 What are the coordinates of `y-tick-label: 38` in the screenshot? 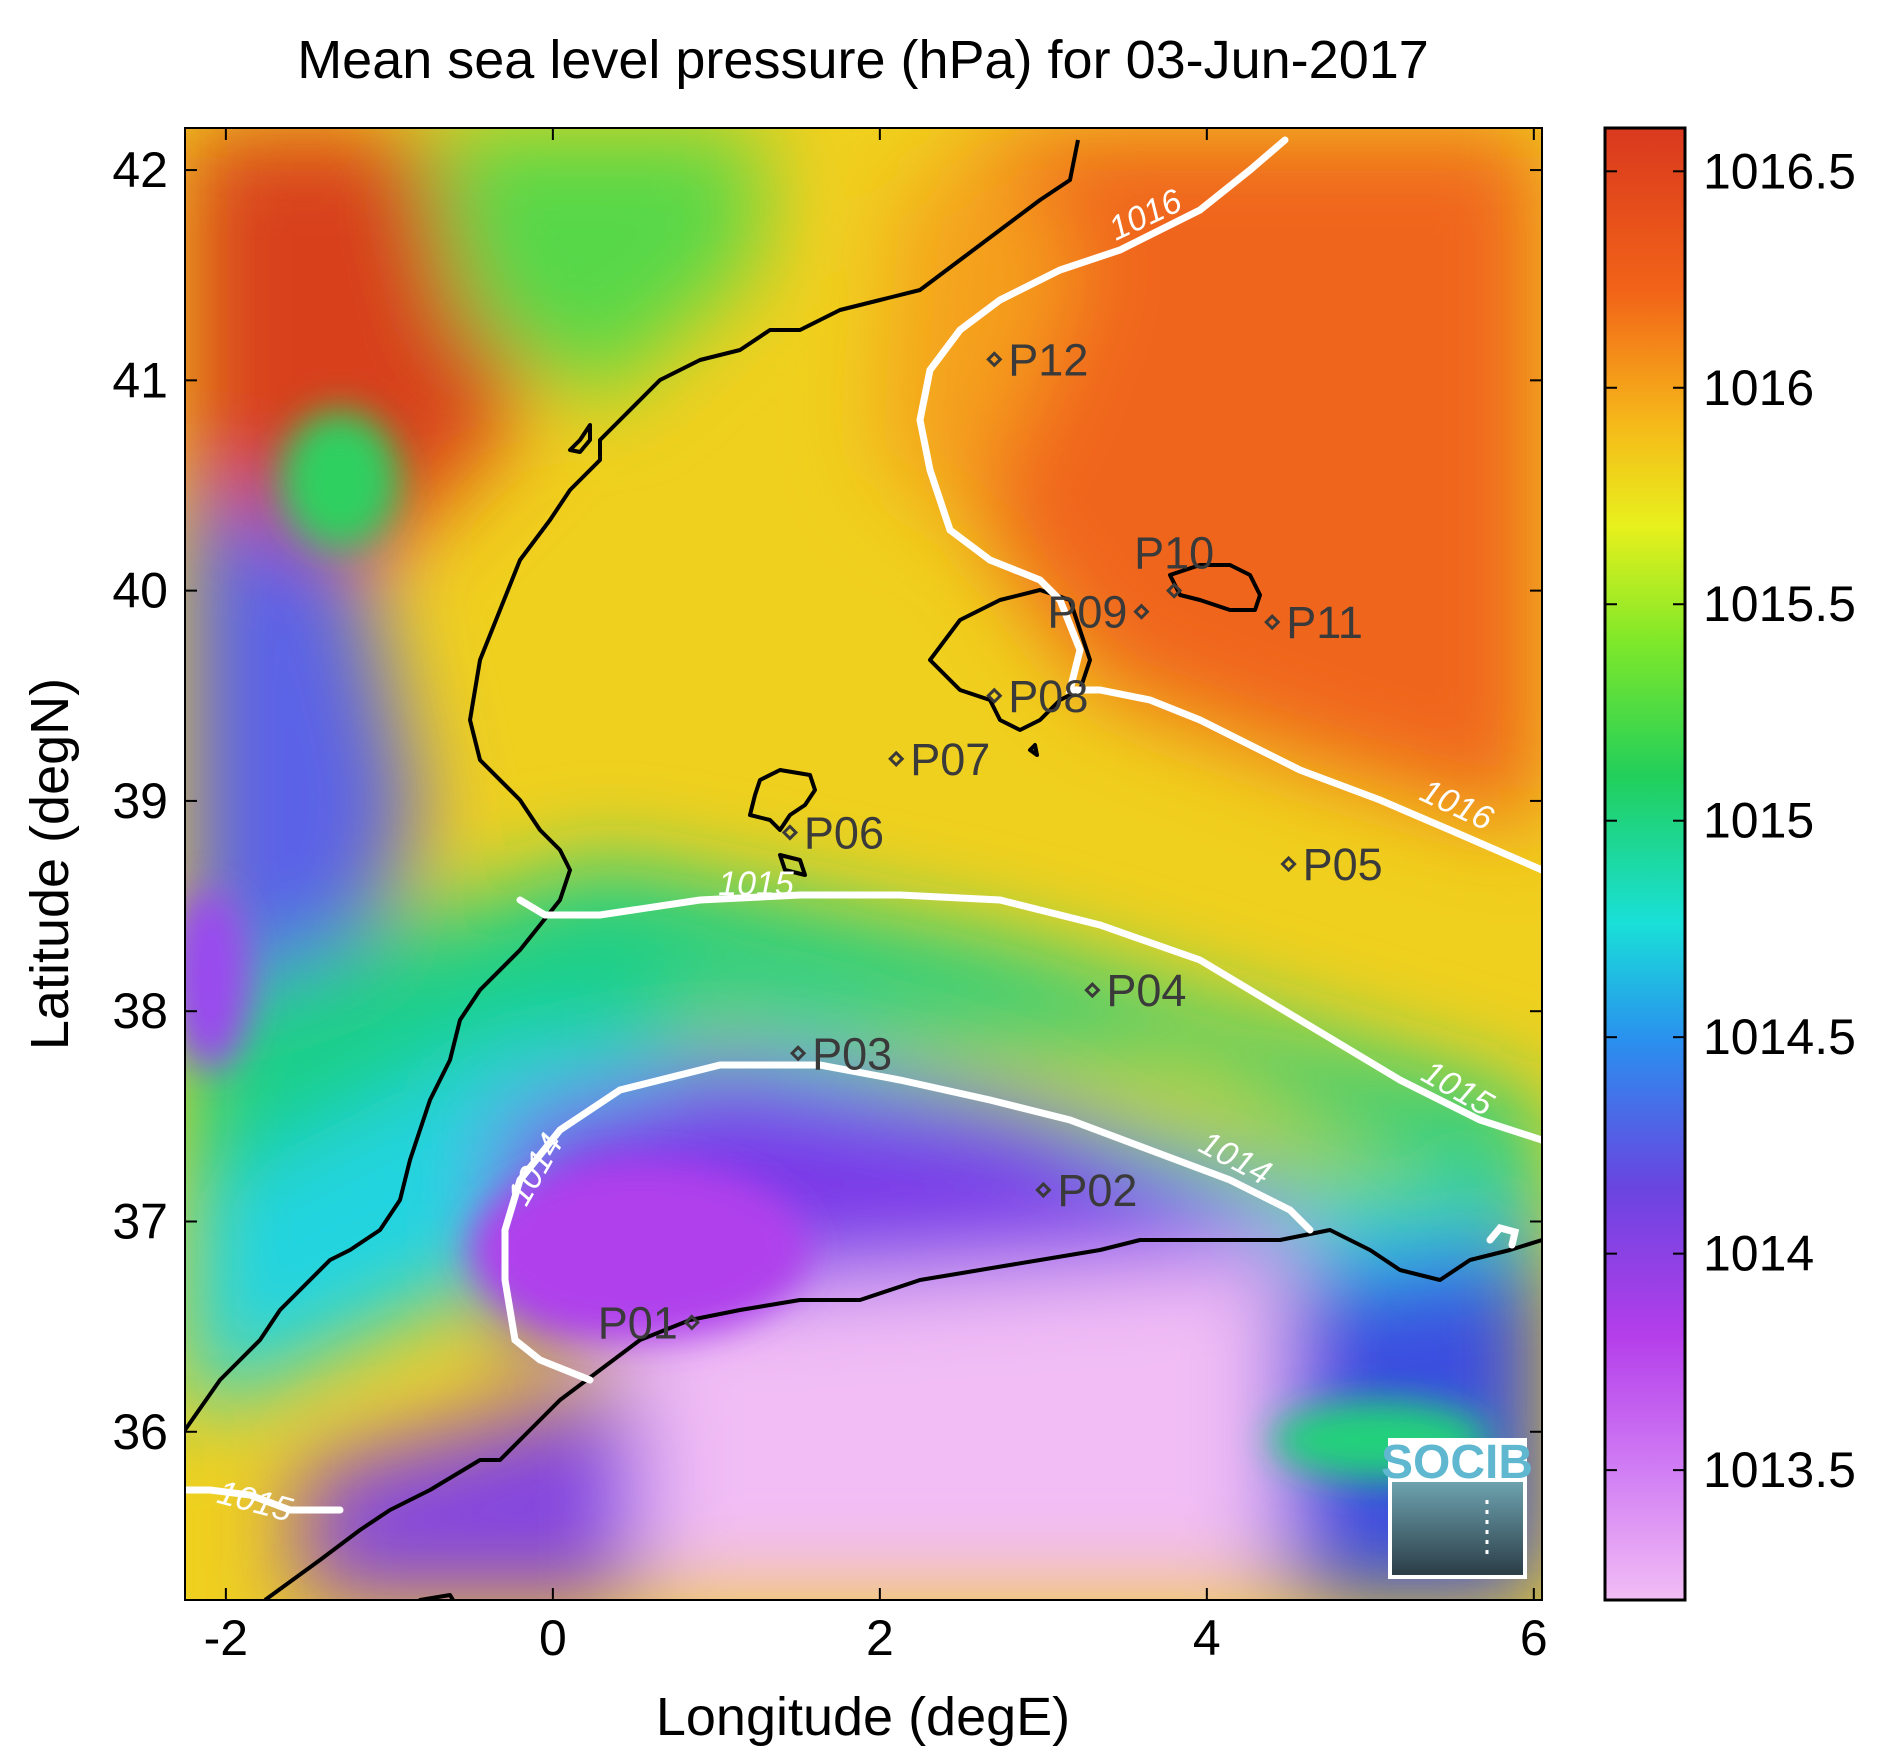 It's located at (140, 1011).